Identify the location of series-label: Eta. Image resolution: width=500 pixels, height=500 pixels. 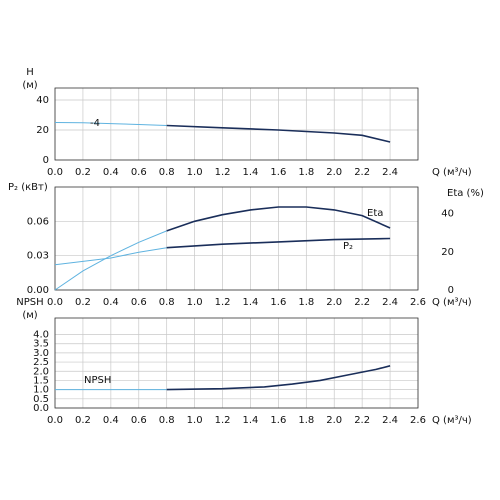
(375, 213).